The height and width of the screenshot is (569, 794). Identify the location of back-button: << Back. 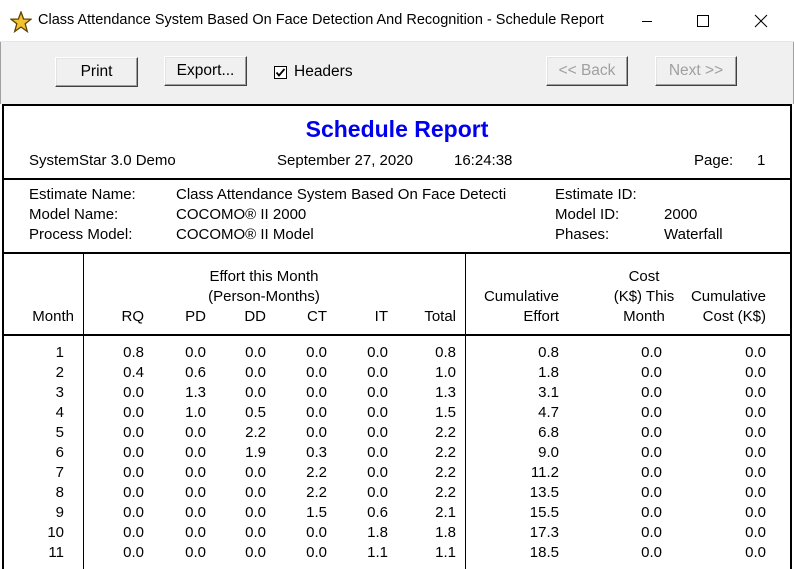
(587, 71).